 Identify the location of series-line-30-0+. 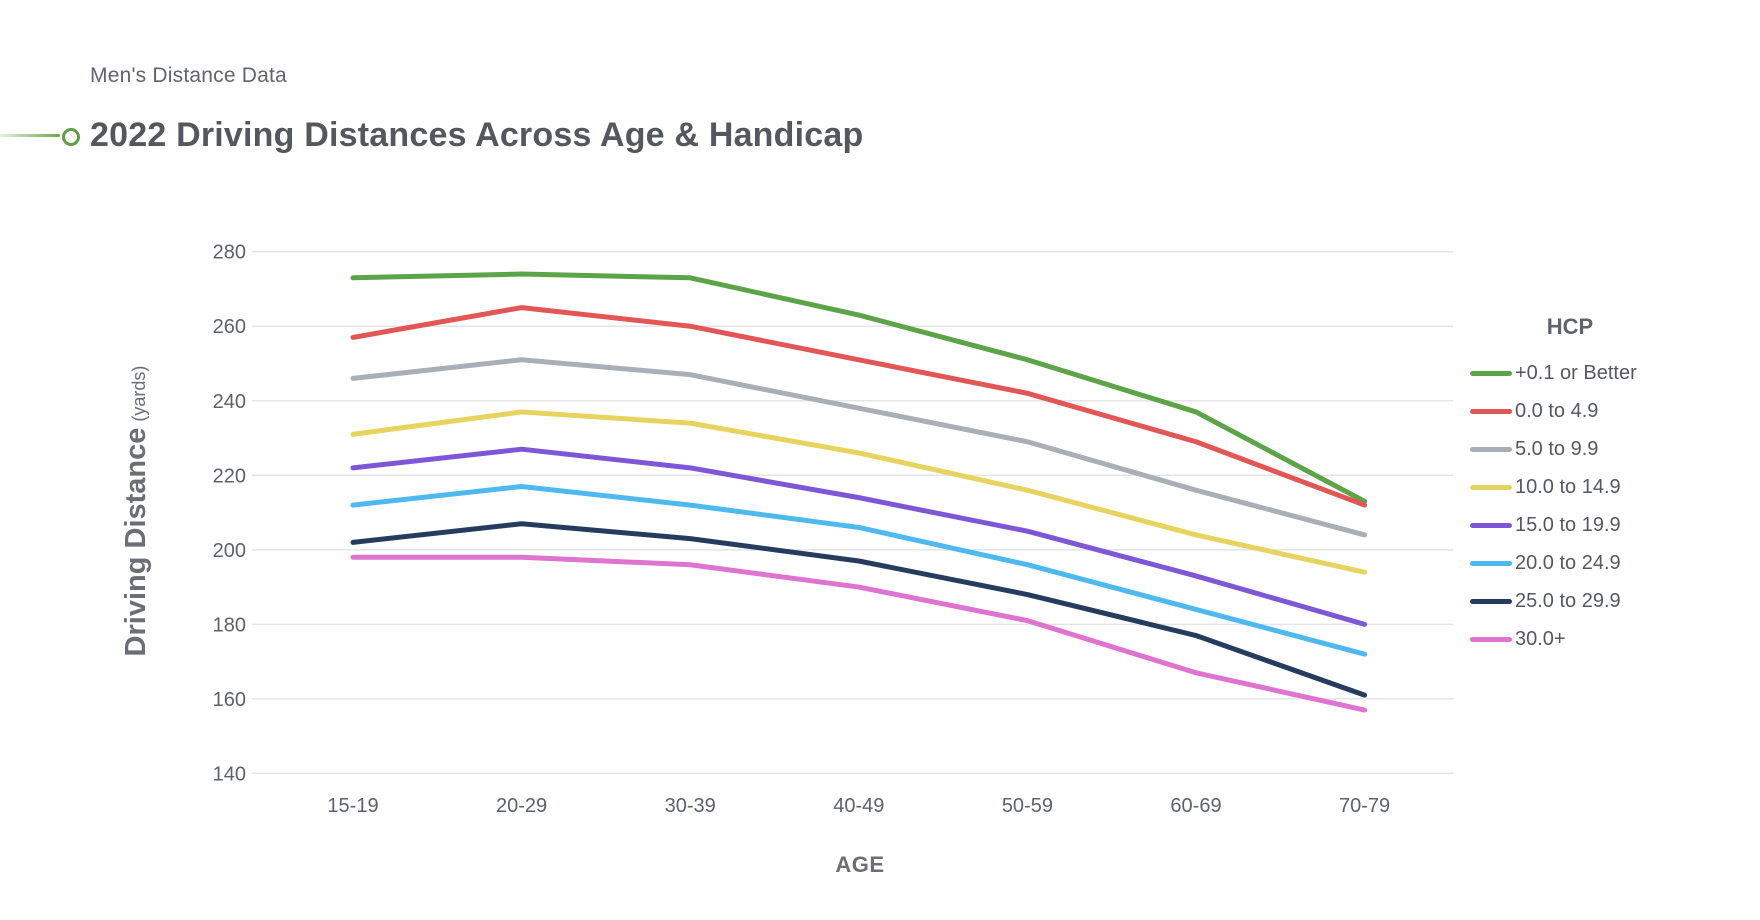
(859, 633).